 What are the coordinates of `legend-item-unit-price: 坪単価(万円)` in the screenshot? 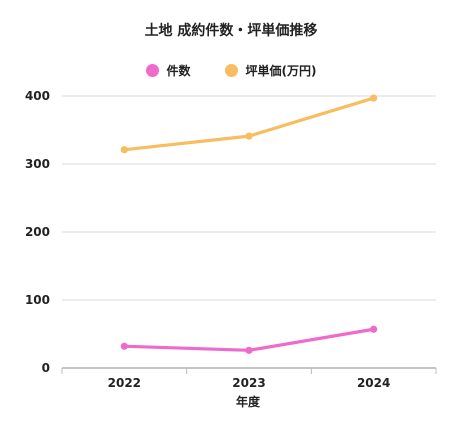 It's located at (270, 70).